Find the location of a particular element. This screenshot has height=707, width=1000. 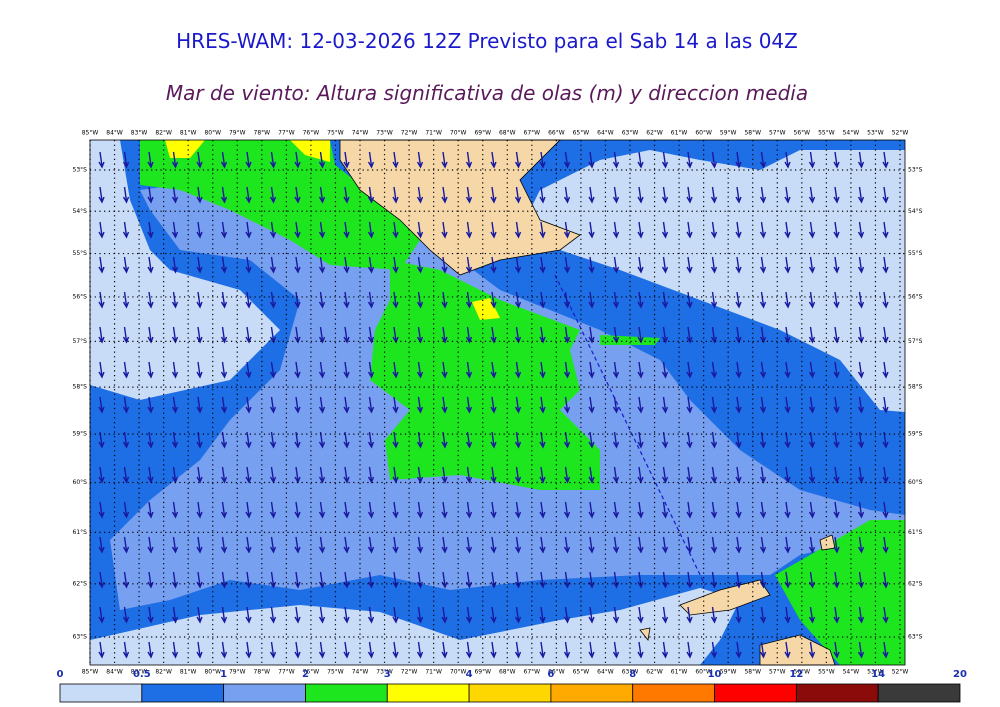

lat-label: 56°S is located at coordinates (80, 296).